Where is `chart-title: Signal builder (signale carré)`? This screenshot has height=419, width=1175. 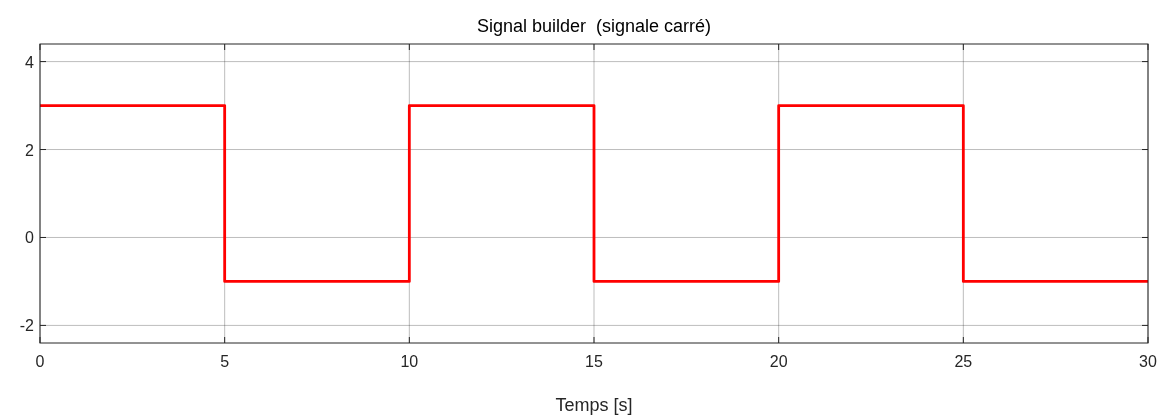
chart-title: Signal builder (signale carré) is located at coordinates (594, 26).